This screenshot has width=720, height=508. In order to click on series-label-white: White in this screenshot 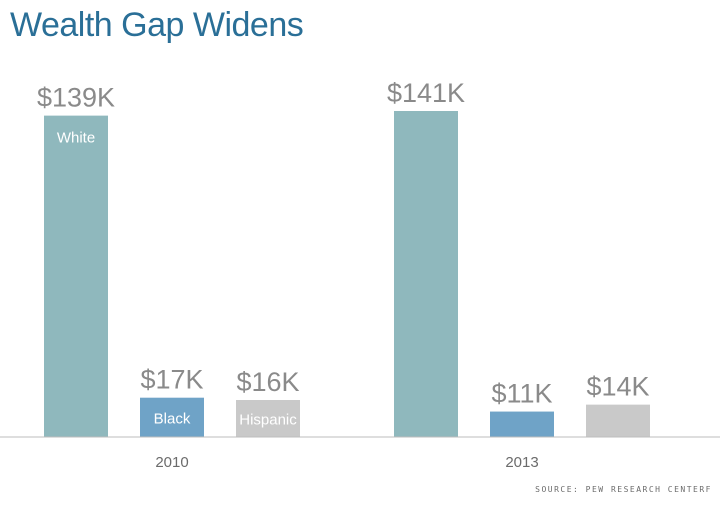, I will do `click(76, 138)`.